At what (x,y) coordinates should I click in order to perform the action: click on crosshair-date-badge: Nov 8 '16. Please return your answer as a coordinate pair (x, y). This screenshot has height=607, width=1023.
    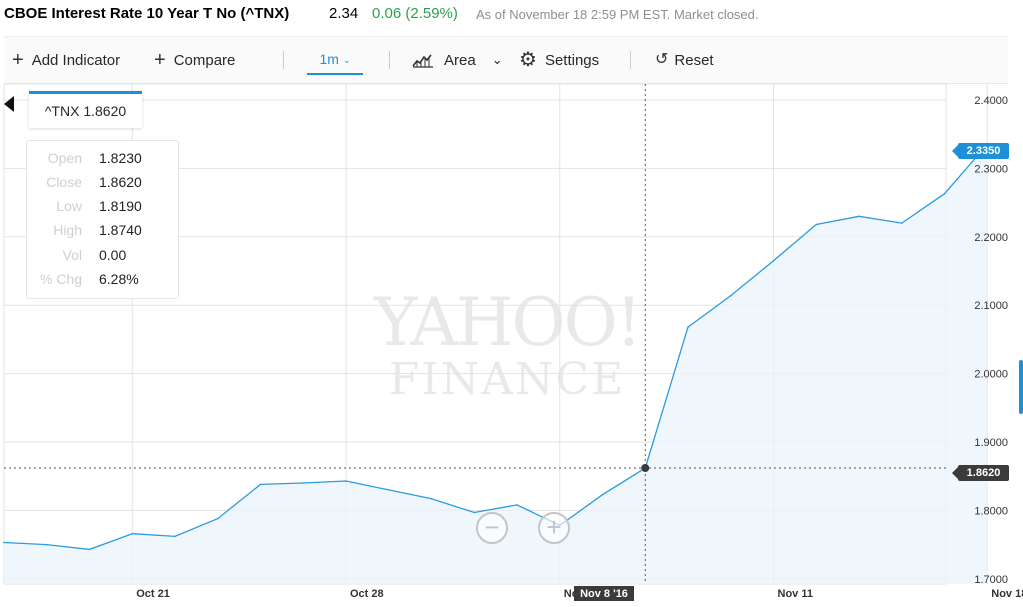
    Looking at the image, I should click on (604, 593).